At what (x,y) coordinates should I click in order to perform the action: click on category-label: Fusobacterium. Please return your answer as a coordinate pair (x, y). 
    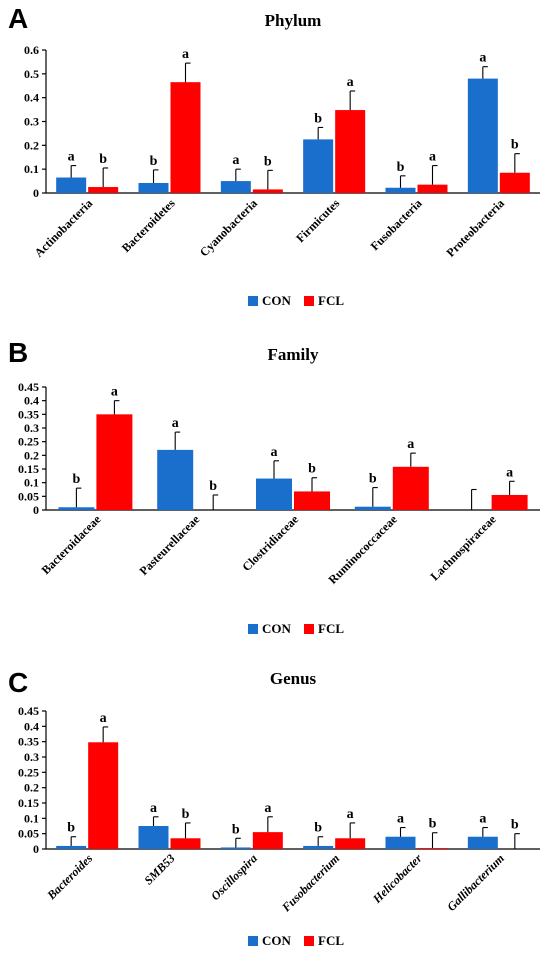
    Looking at the image, I should click on (310, 883).